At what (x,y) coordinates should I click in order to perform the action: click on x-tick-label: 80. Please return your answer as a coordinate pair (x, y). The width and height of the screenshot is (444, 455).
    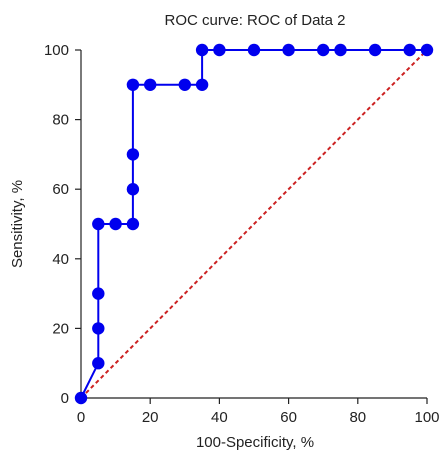
    Looking at the image, I should click on (357, 417).